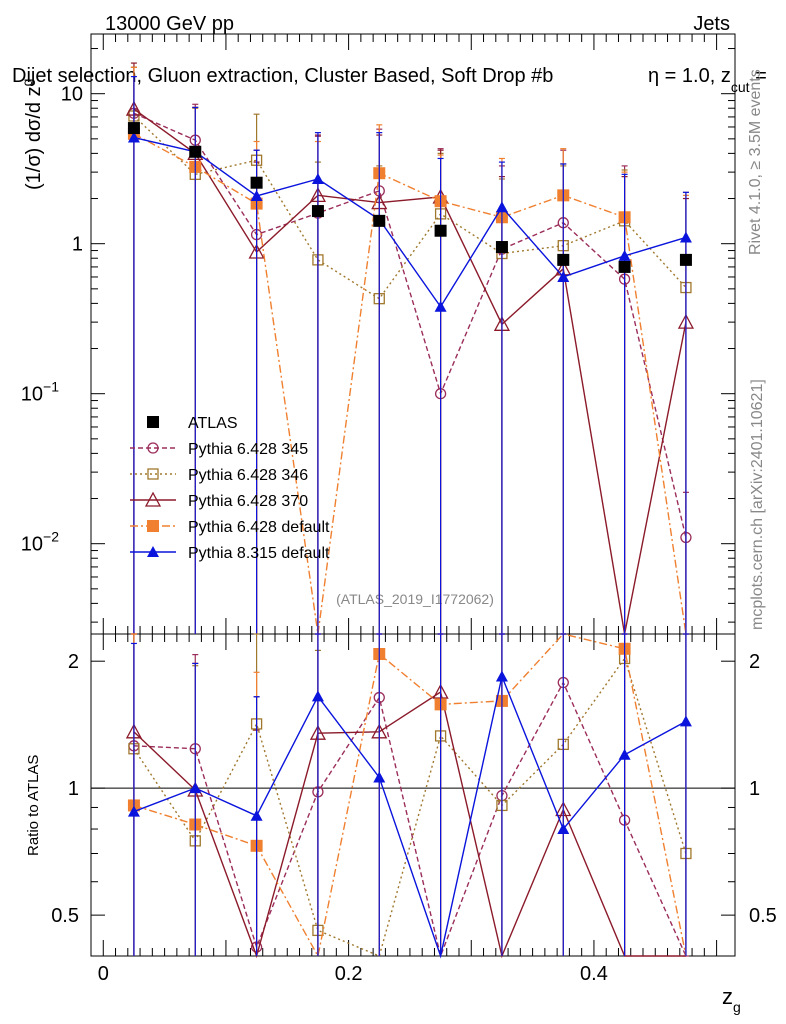 The height and width of the screenshot is (1024, 786). Describe the element at coordinates (169, 24) in the screenshot. I see `energy-label: 13000 GeV pp` at that location.